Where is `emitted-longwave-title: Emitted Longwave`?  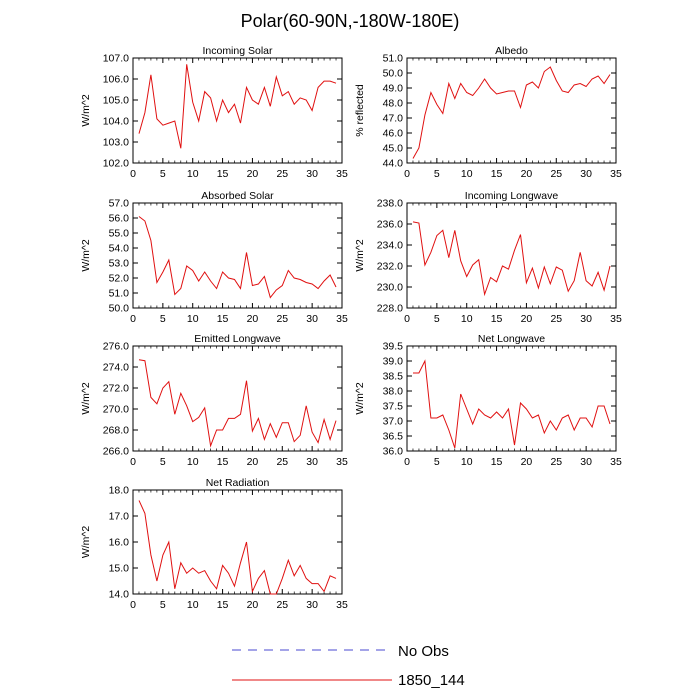
emitted-longwave-title: Emitted Longwave is located at coordinates (237, 339).